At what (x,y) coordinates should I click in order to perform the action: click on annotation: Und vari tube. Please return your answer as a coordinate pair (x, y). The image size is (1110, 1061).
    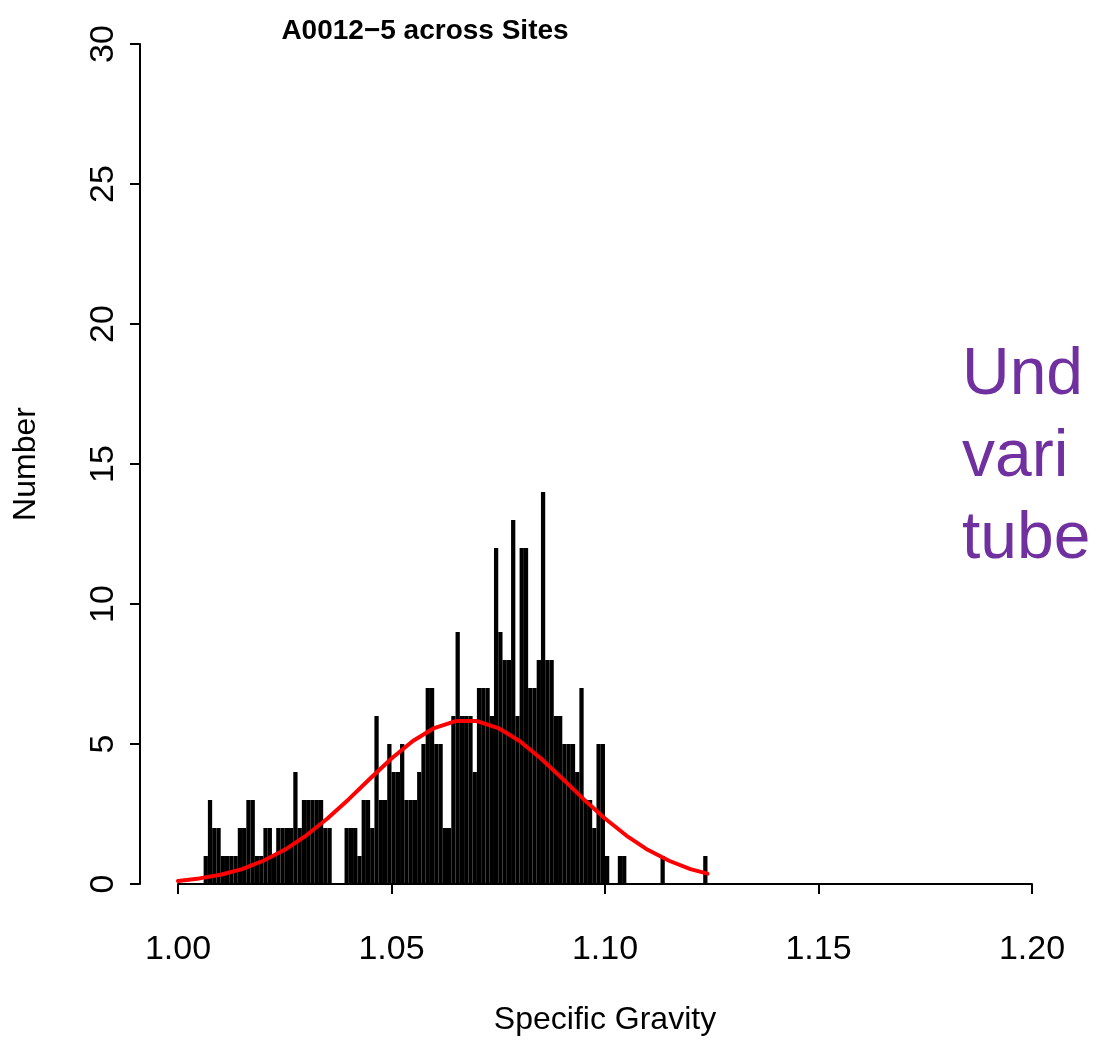
    Looking at the image, I should click on (1026, 453).